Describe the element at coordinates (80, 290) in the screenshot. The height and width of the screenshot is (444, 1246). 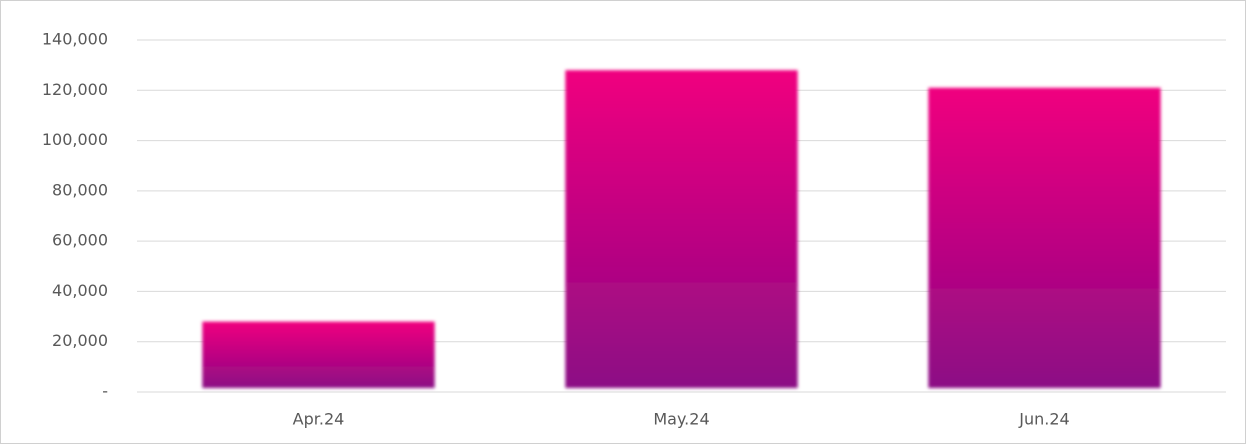
I see `y-tick-label: 40,000` at that location.